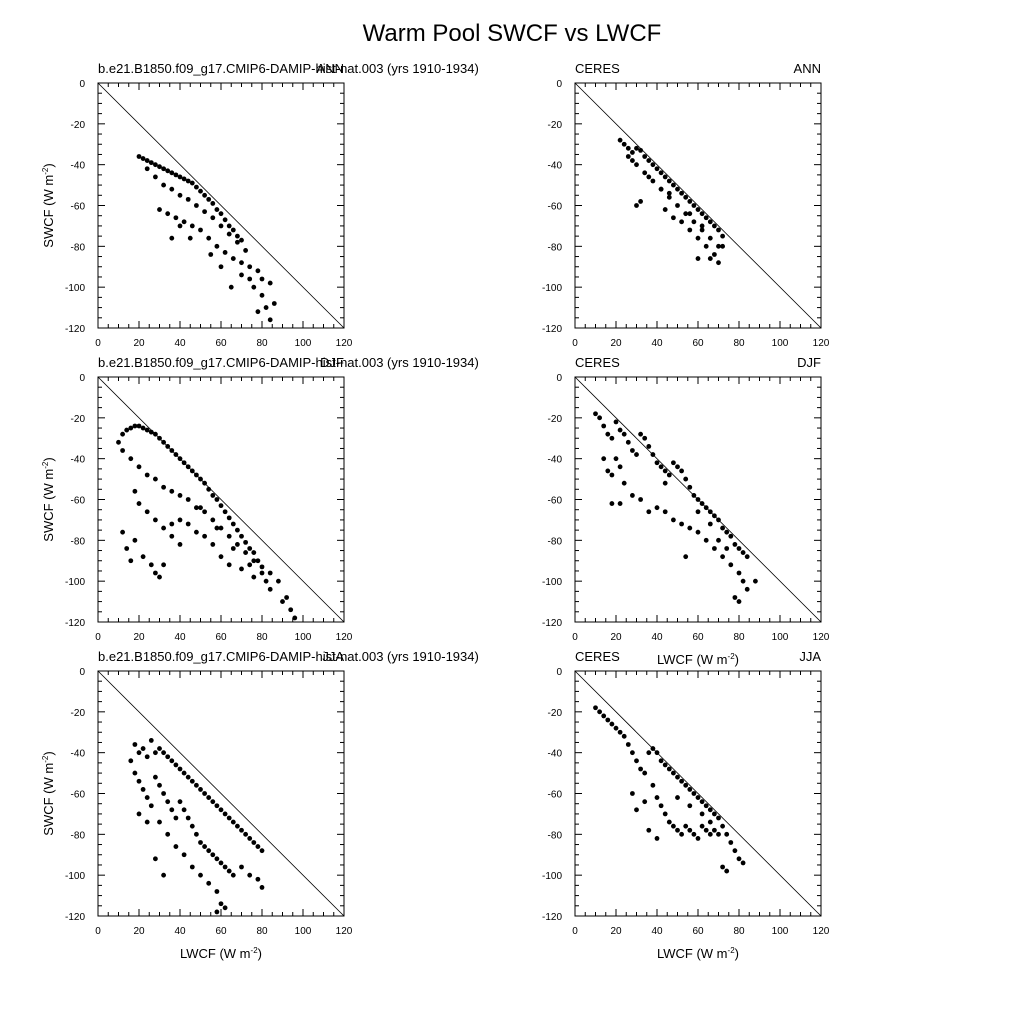 This screenshot has width=1024, height=1024. I want to click on x-tick-label: 20, so click(616, 931).